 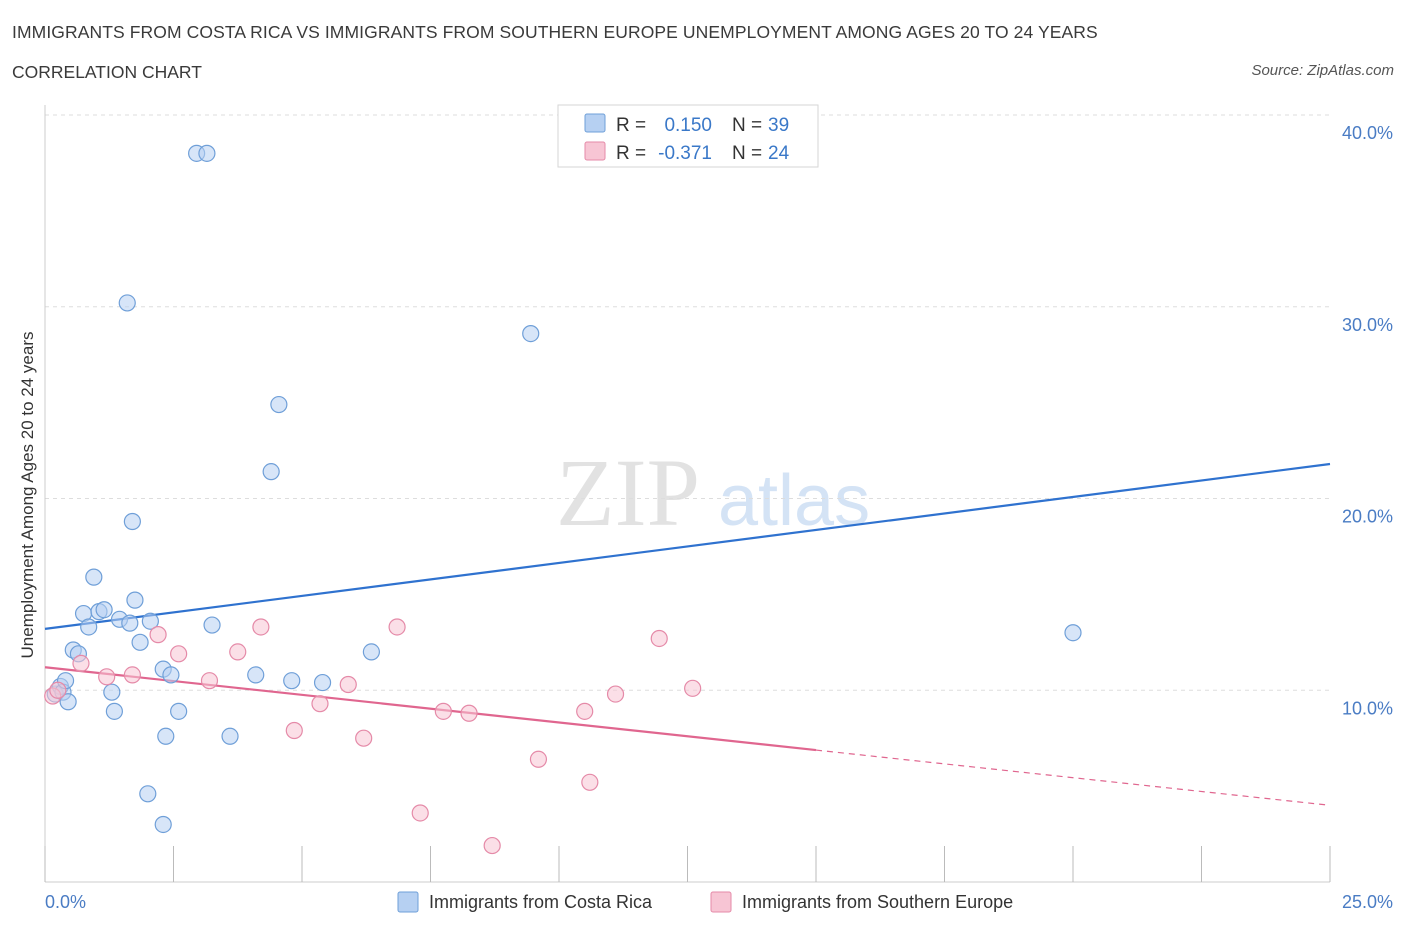 What do you see at coordinates (721, 902) in the screenshot?
I see `legend-swatch-southern-europe` at bounding box center [721, 902].